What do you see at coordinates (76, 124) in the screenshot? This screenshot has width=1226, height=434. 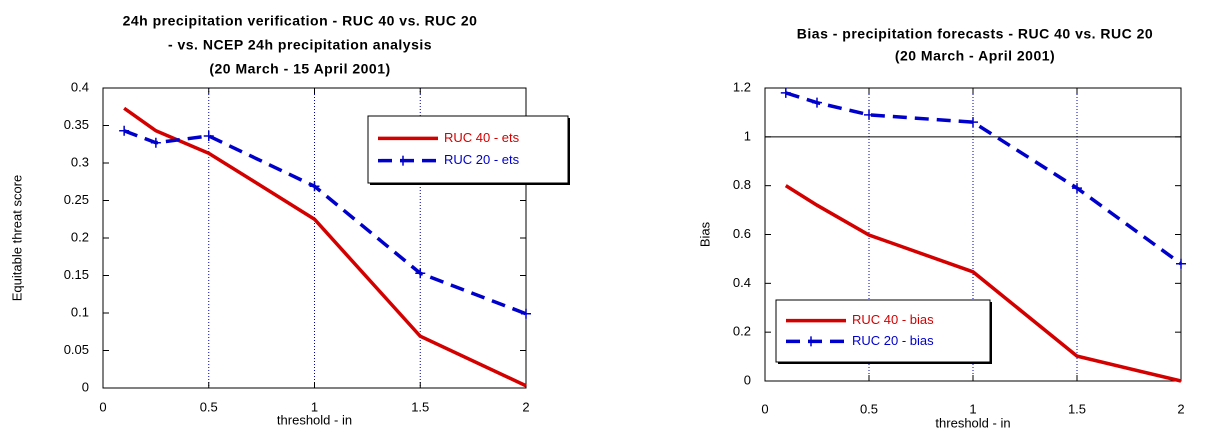 I see `y-tick-label: 0.35` at bounding box center [76, 124].